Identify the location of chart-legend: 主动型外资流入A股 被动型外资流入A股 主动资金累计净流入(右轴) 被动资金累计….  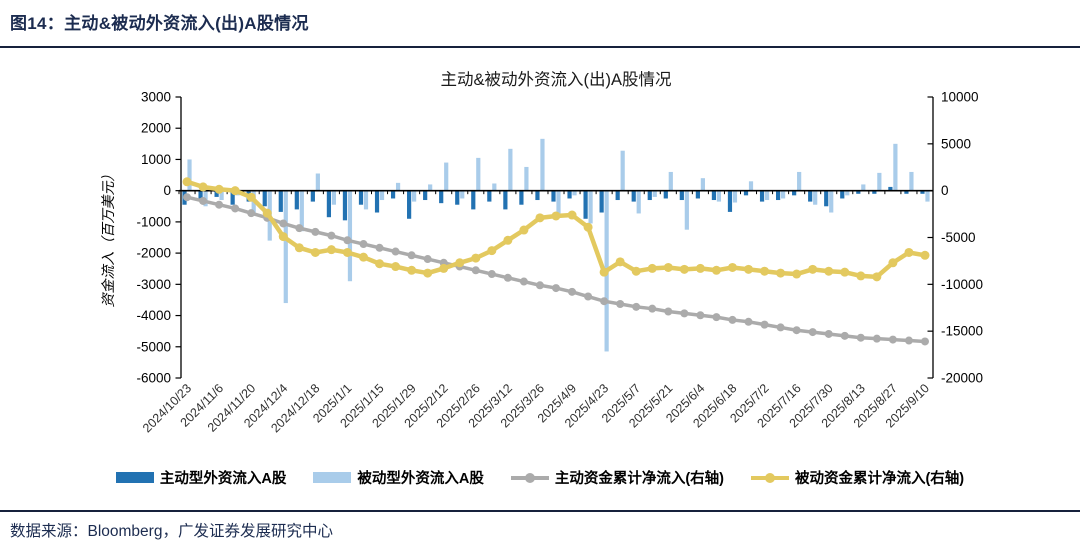
(540, 477).